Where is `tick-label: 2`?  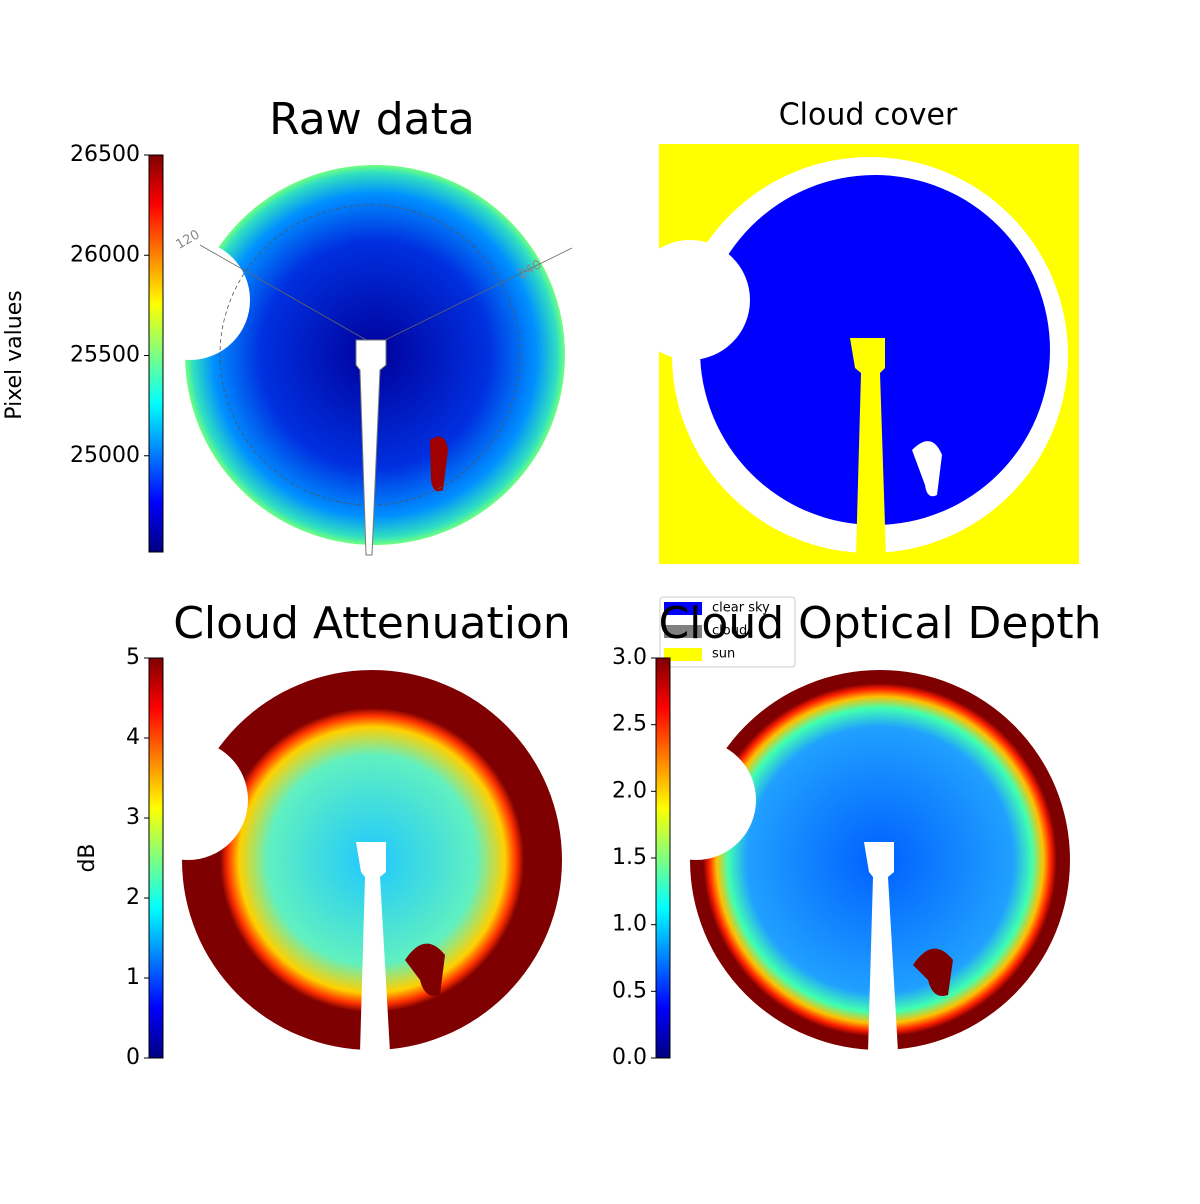
tick-label: 2 is located at coordinates (133, 897).